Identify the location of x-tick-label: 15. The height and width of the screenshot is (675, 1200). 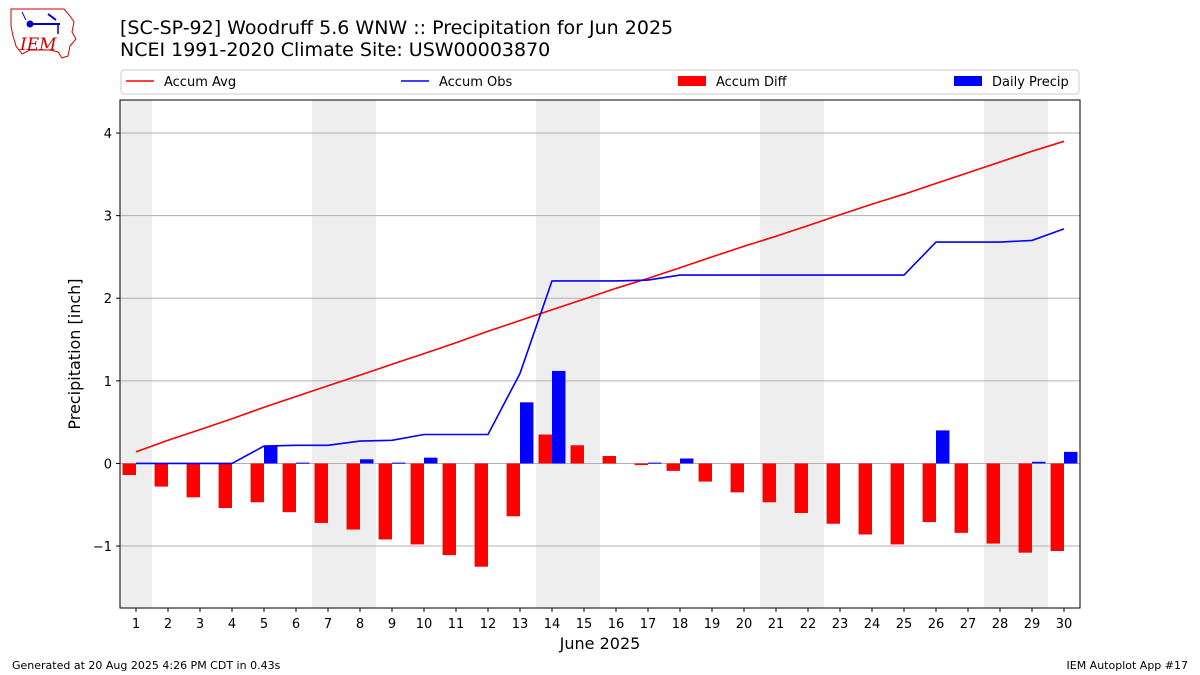
(584, 624).